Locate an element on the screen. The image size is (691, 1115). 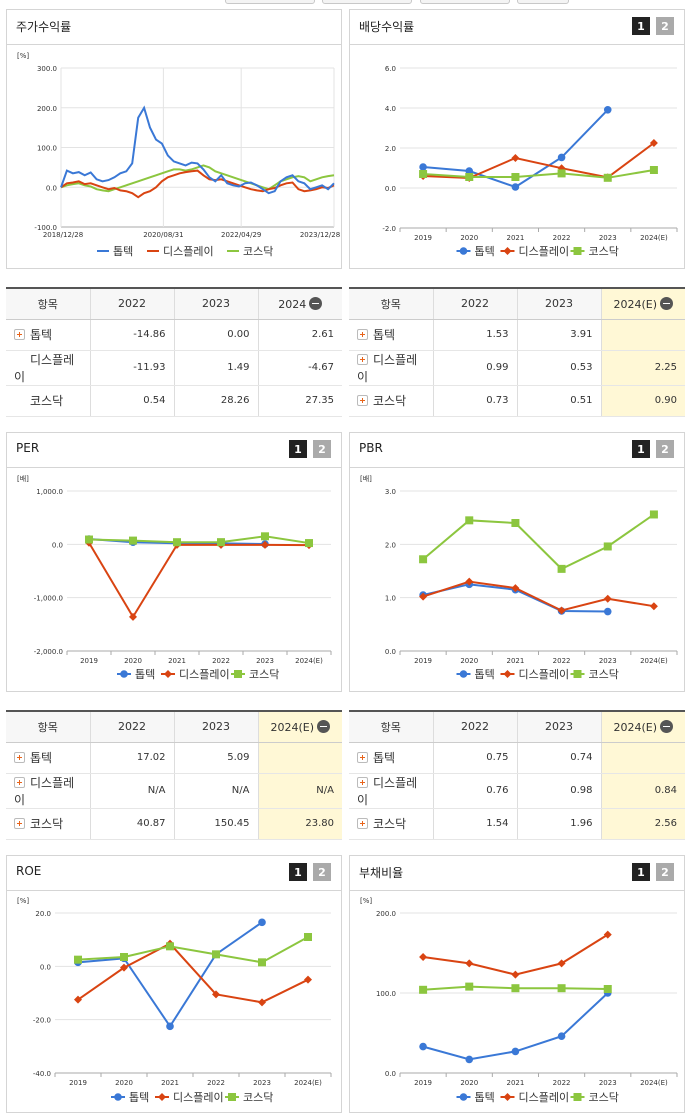
table-cell: 1.96 is located at coordinates (558, 824).